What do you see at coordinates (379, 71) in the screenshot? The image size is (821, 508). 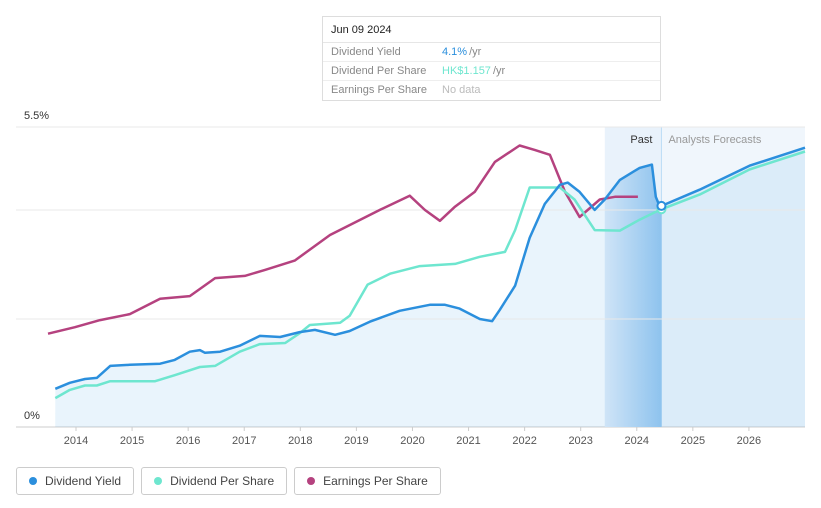 I see `tooltip-label: Dividend Per Share` at bounding box center [379, 71].